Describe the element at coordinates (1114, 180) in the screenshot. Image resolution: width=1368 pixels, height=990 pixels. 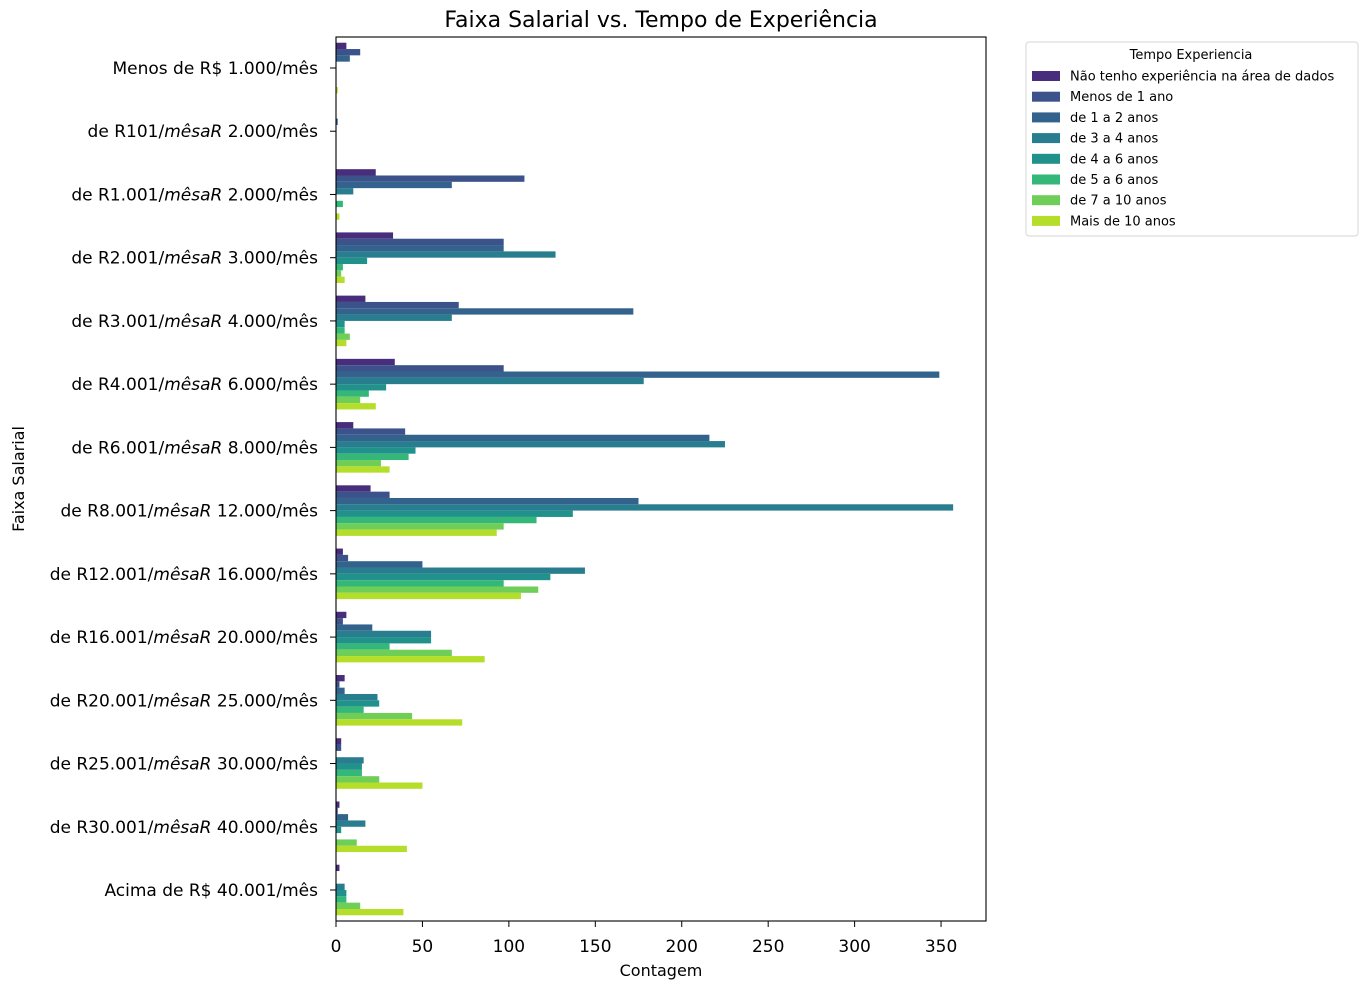
I see `legend-label: de 5 a 6 anos` at that location.